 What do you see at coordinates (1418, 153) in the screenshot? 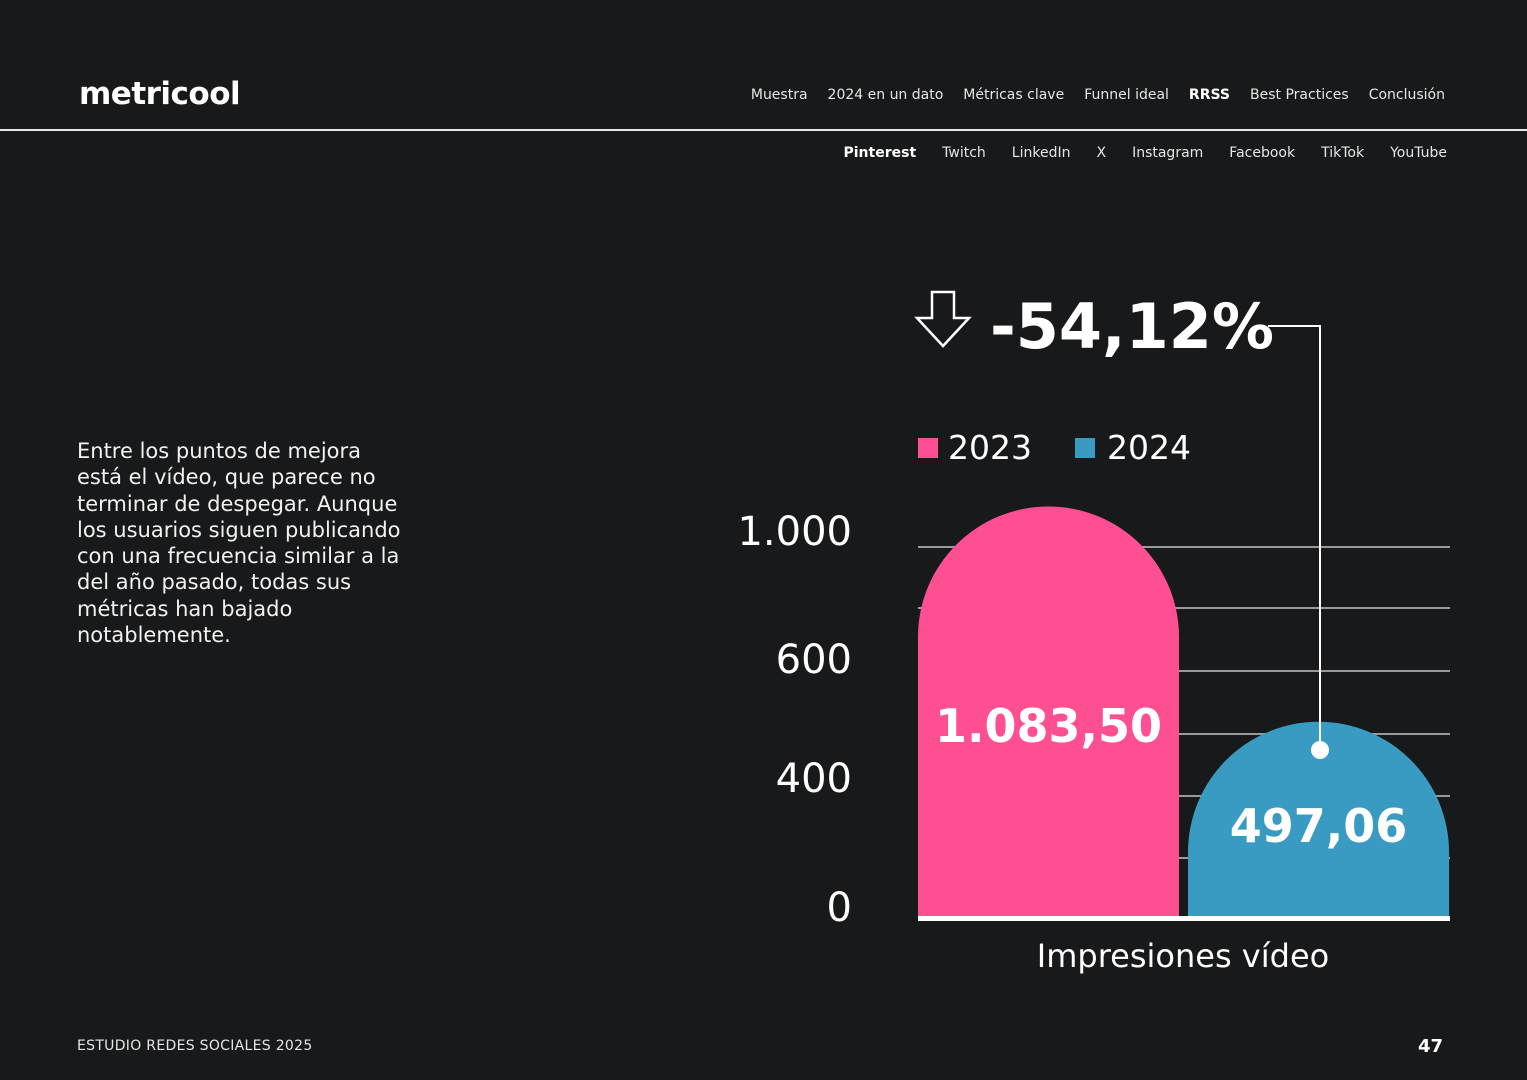
I see `sub-nav-youtube: YouTube` at bounding box center [1418, 153].